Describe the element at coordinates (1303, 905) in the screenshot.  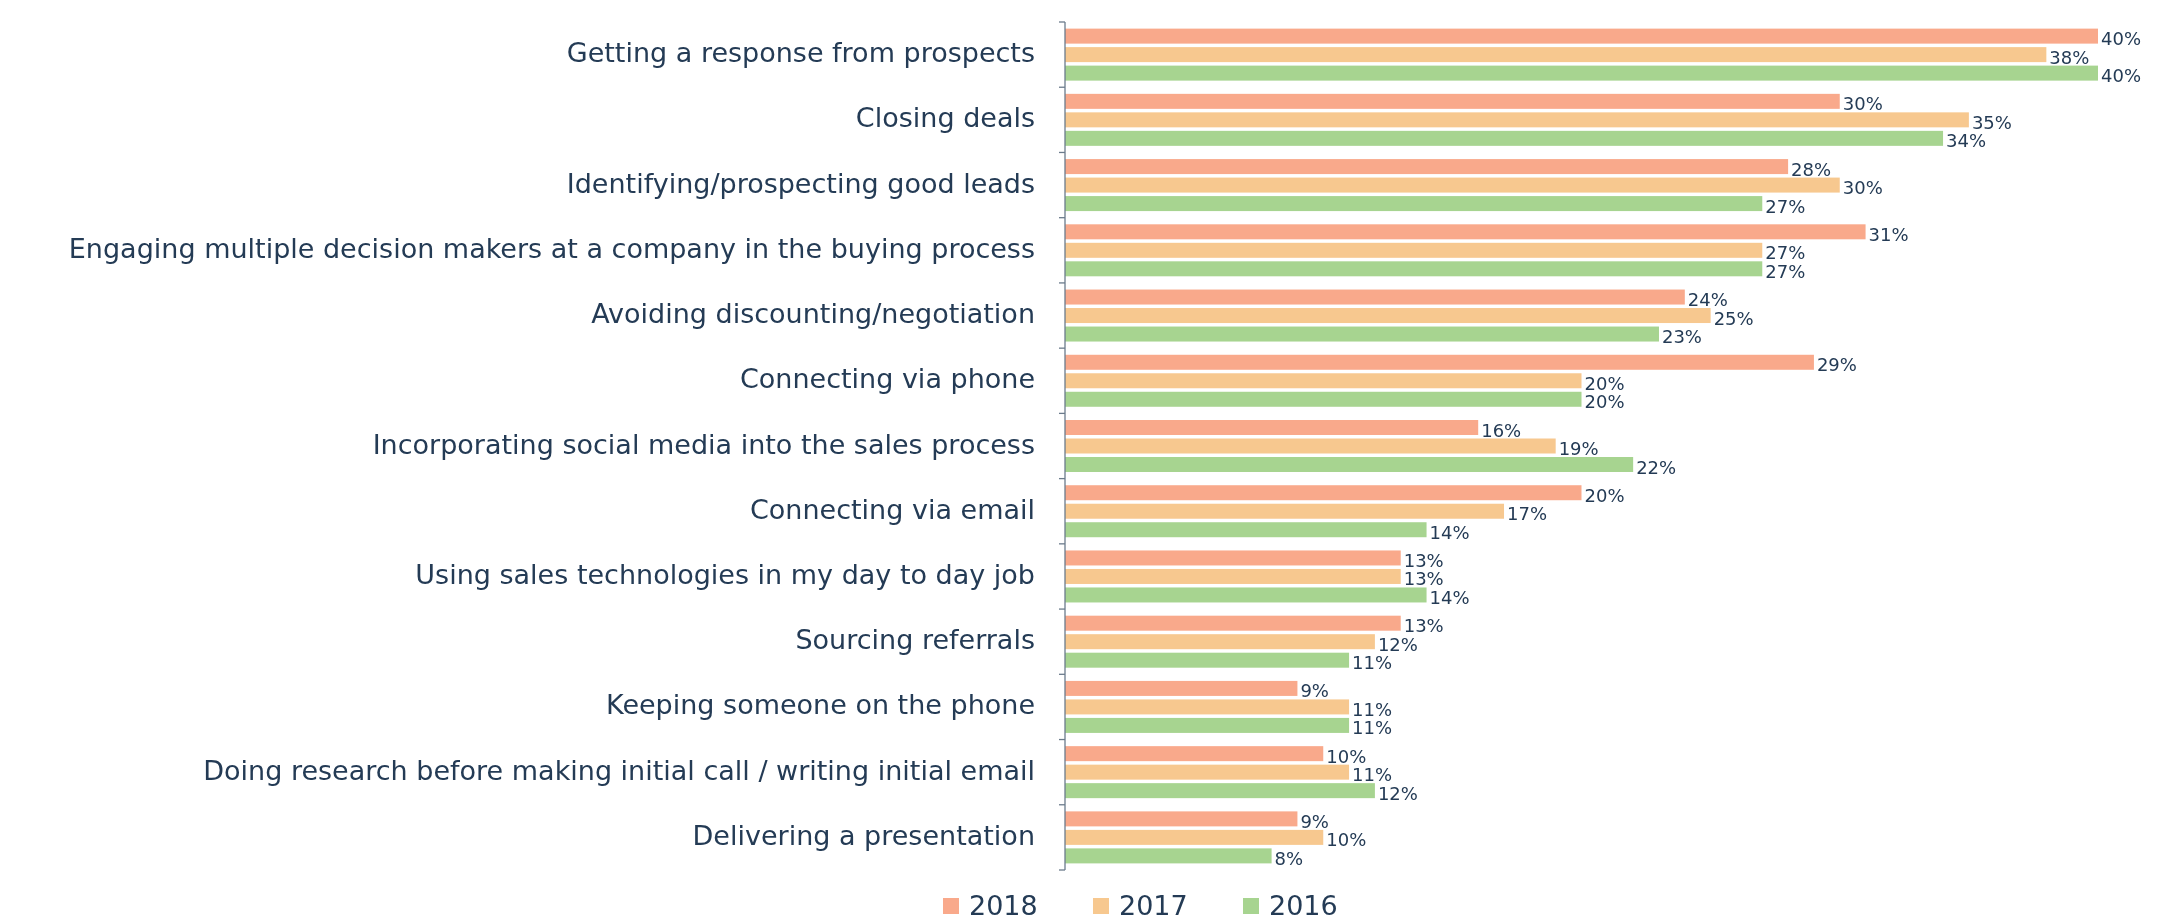
I see `legend-label: 2016` at that location.